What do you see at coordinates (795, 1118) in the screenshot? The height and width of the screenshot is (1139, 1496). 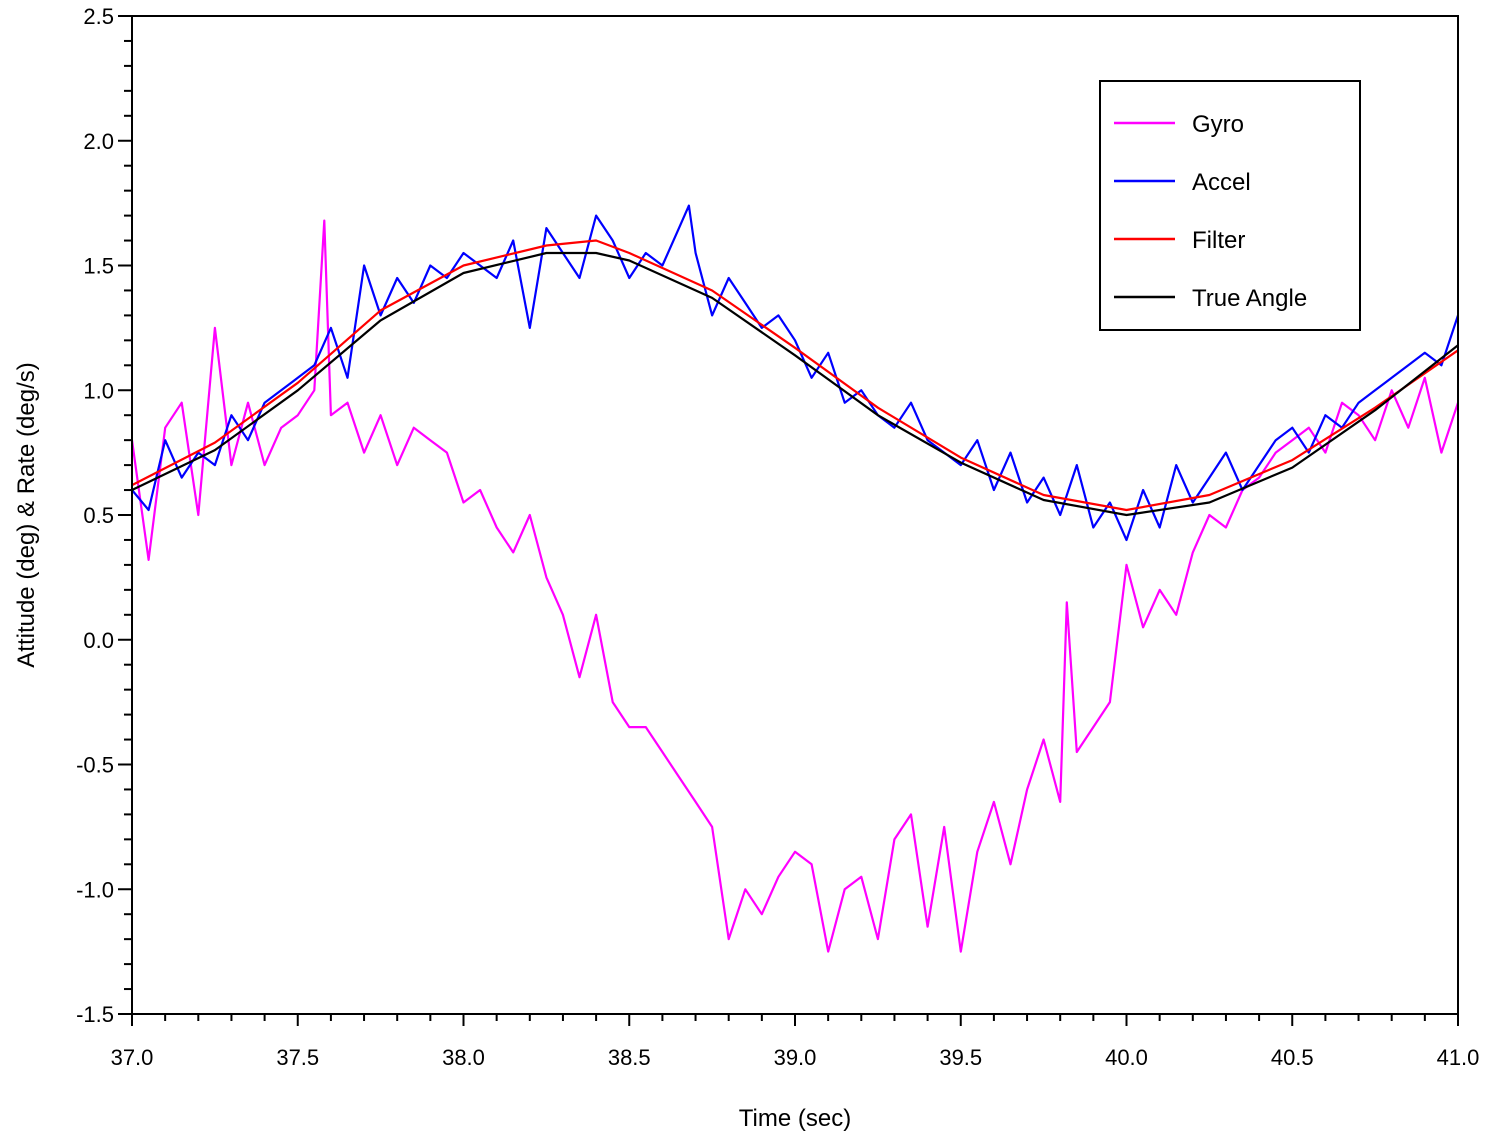 I see `x-axis-title: Time (sec)` at bounding box center [795, 1118].